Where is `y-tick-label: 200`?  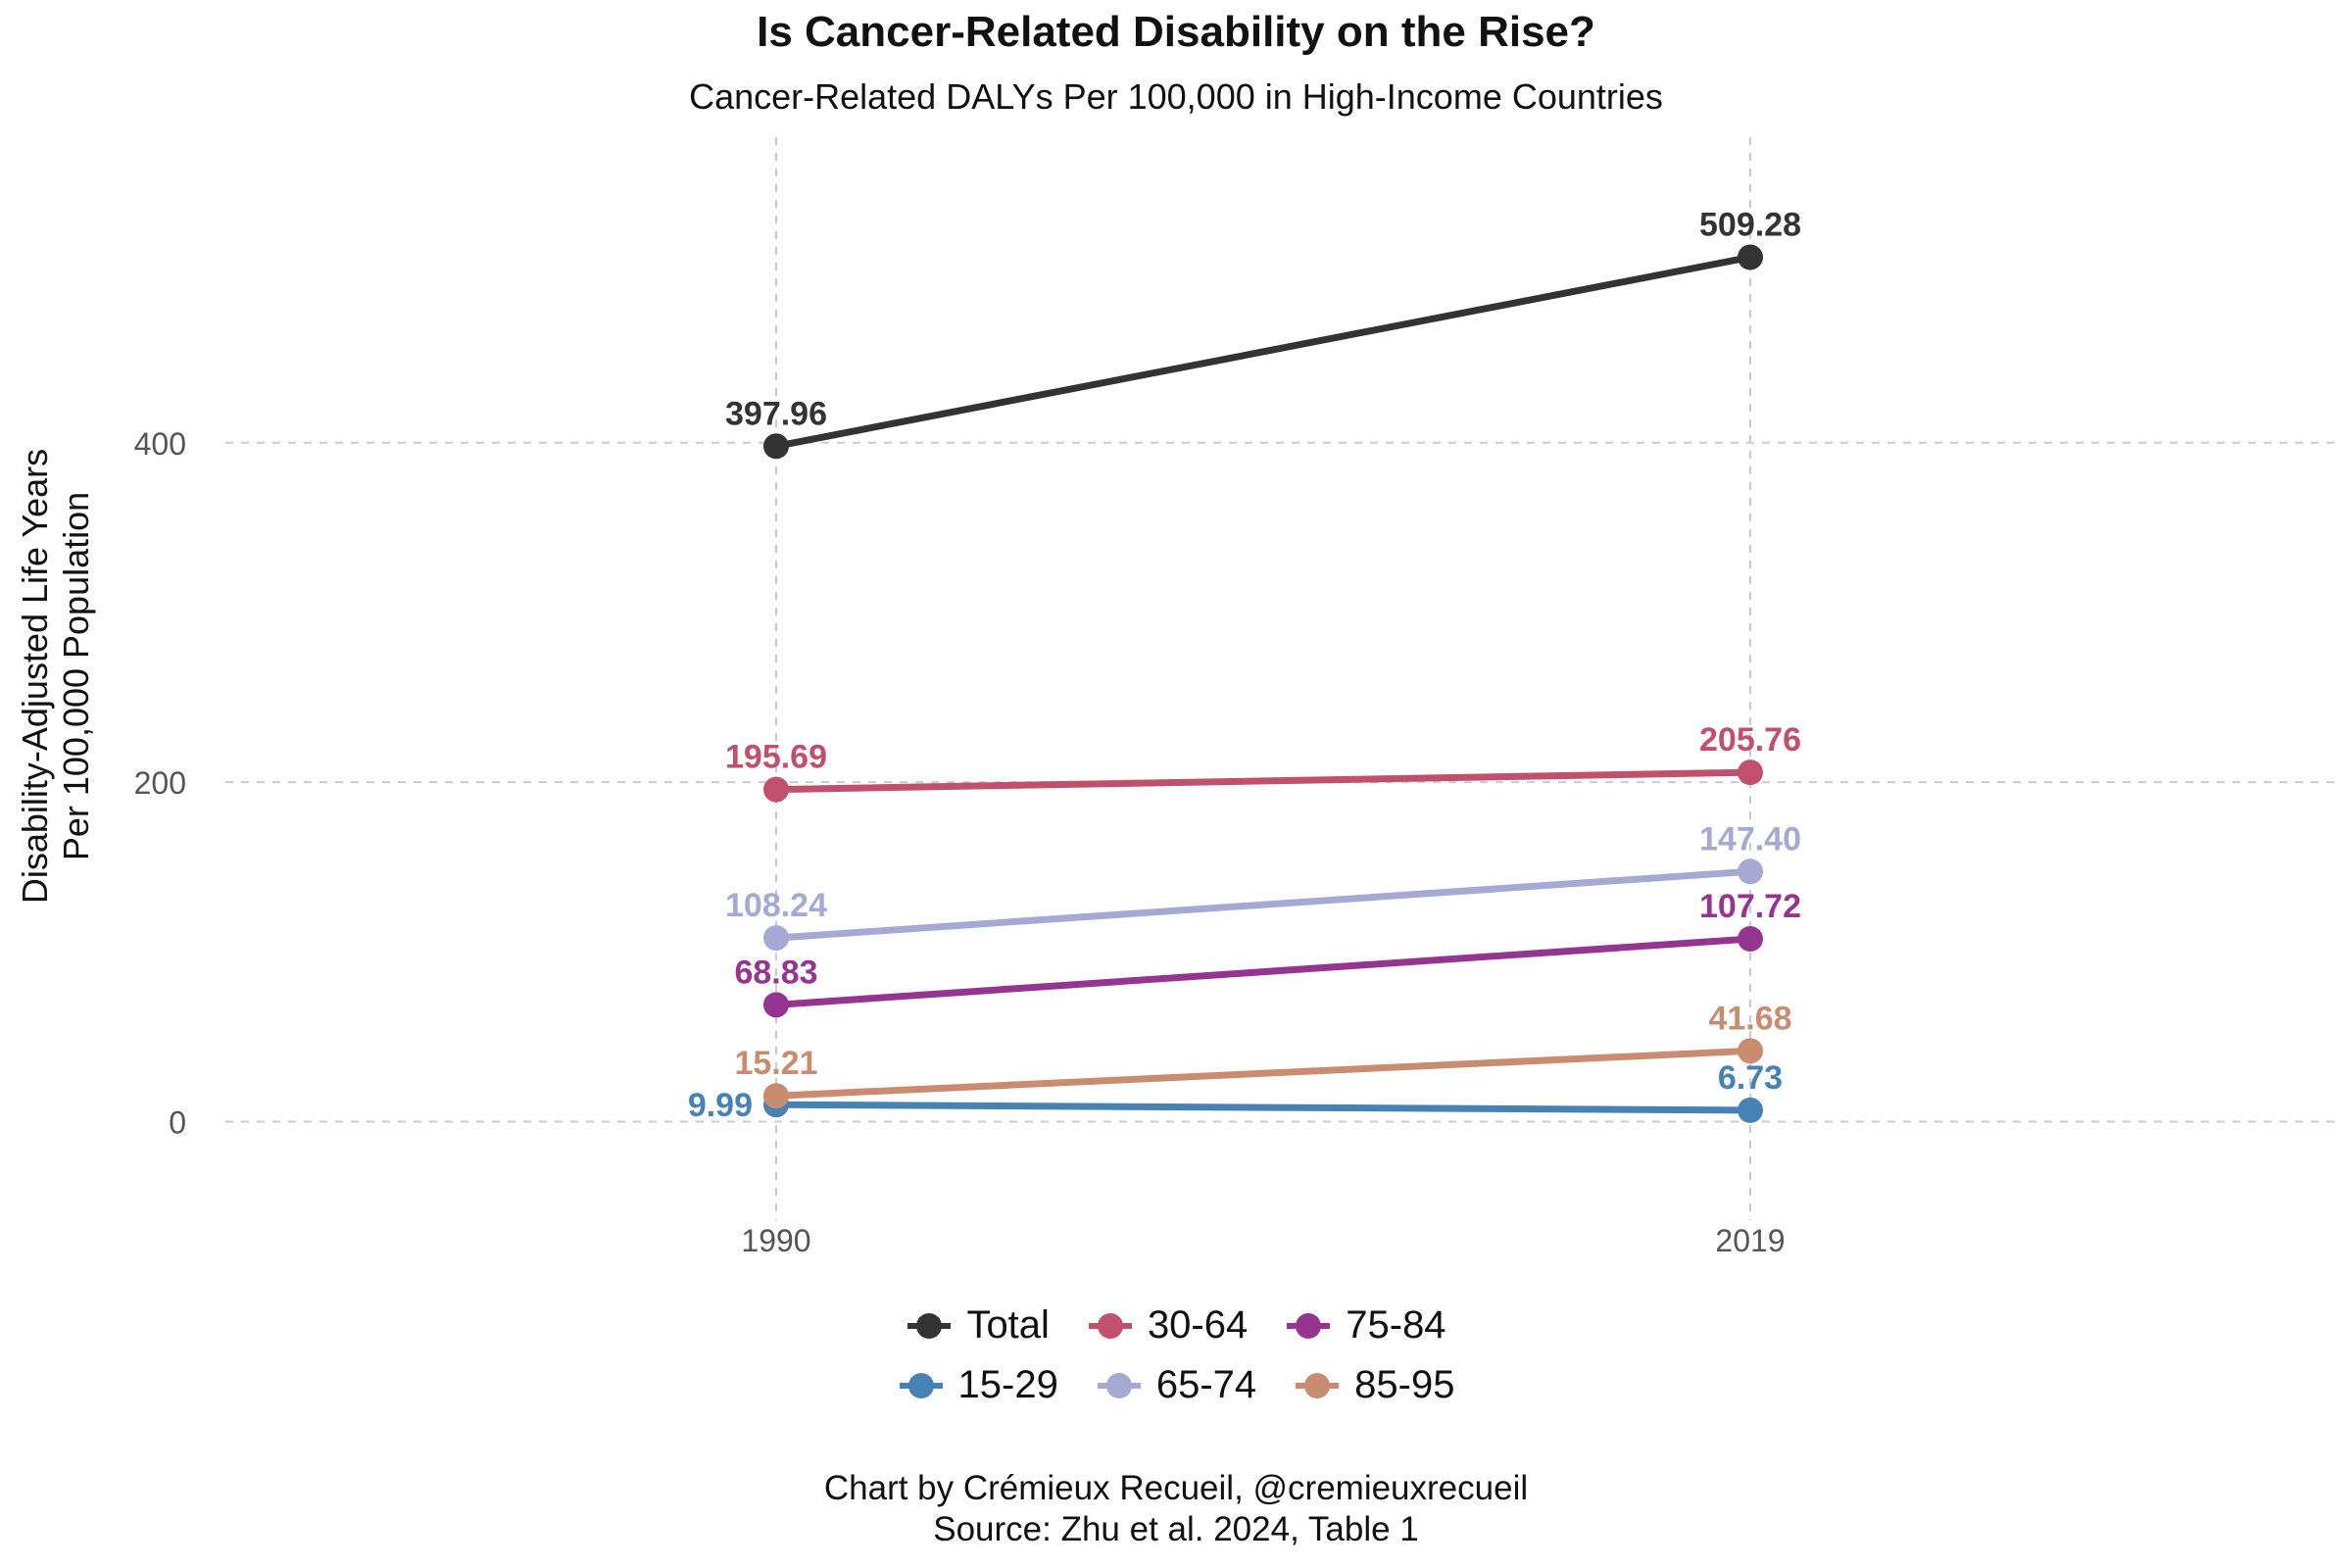
y-tick-label: 200 is located at coordinates (160, 783).